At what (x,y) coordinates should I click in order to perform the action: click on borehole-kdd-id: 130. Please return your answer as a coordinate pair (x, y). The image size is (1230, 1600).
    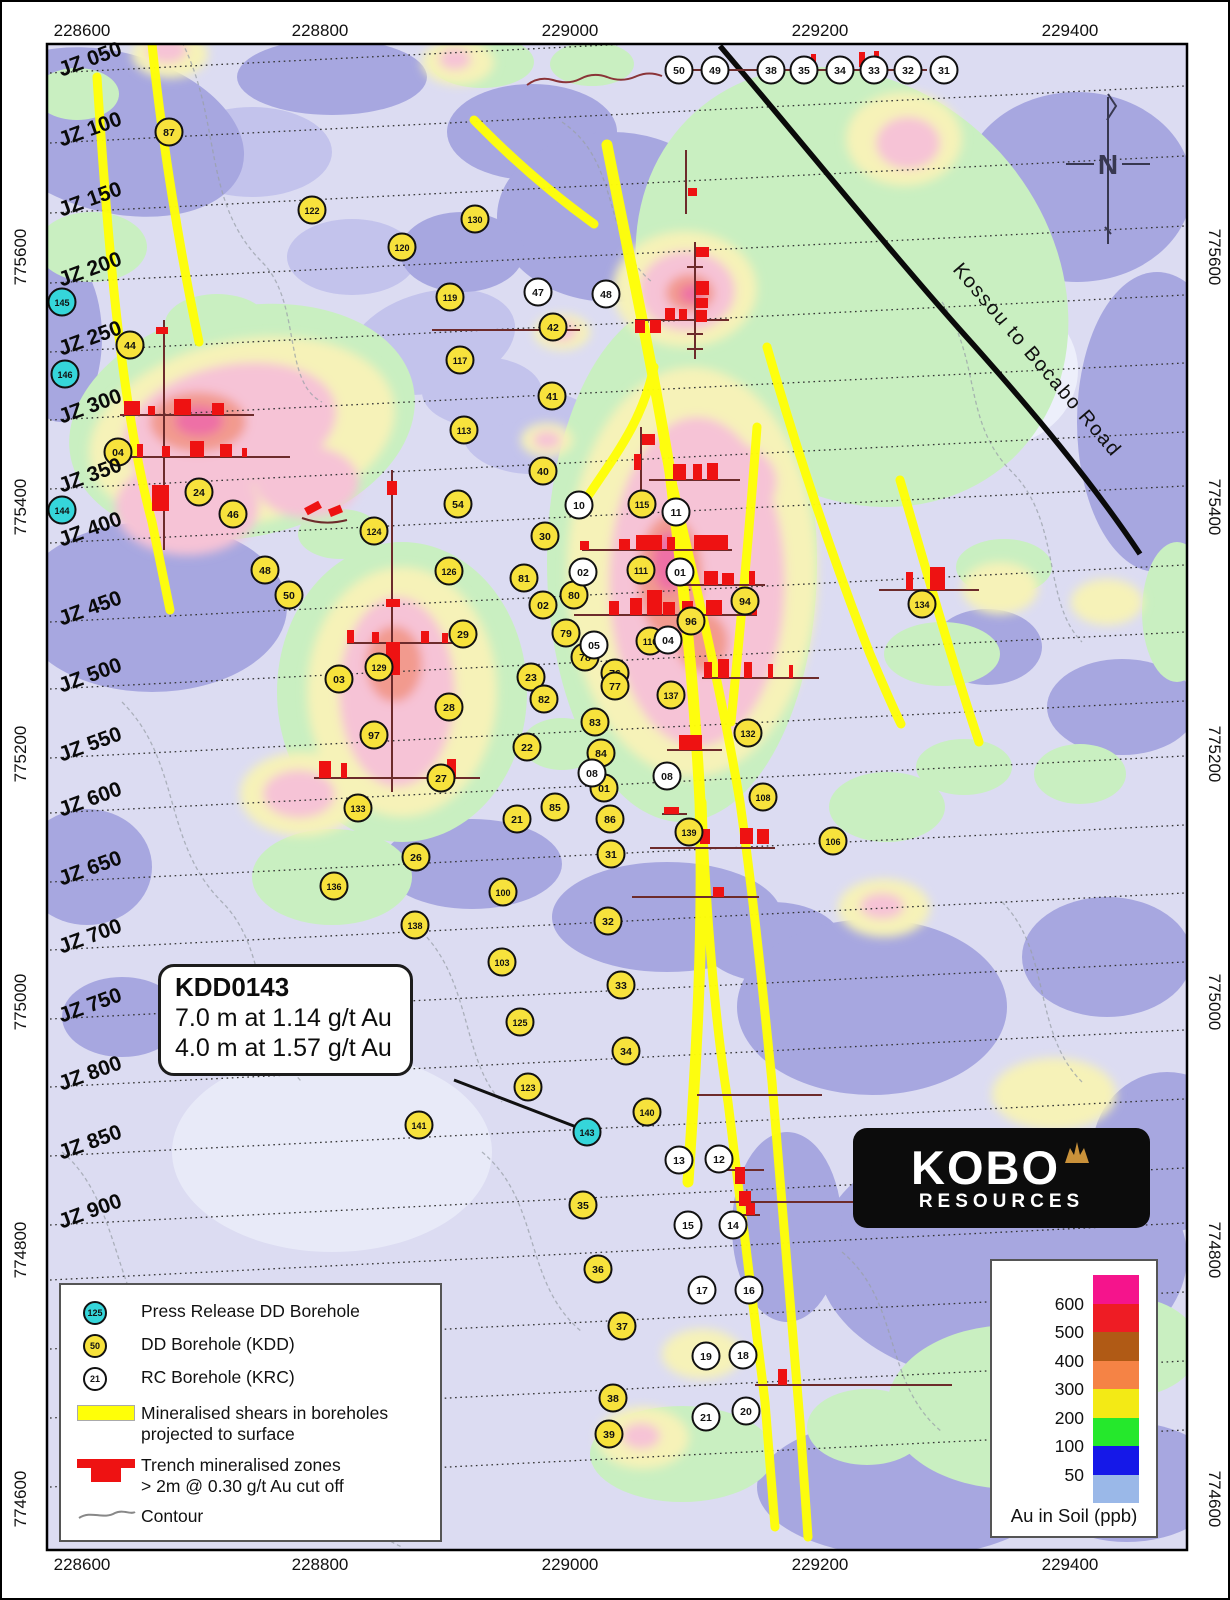
    Looking at the image, I should click on (474, 220).